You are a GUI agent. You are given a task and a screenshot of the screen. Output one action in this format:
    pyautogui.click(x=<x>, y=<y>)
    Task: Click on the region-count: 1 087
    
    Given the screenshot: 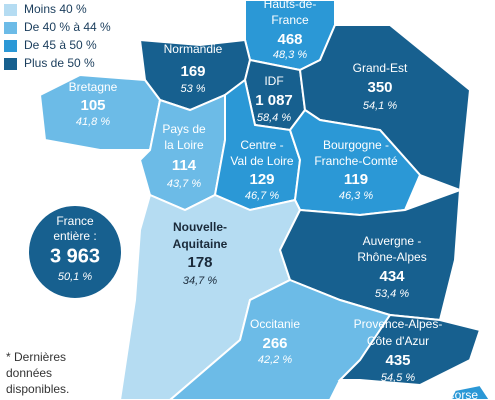 What is the action you would take?
    pyautogui.click(x=274, y=100)
    